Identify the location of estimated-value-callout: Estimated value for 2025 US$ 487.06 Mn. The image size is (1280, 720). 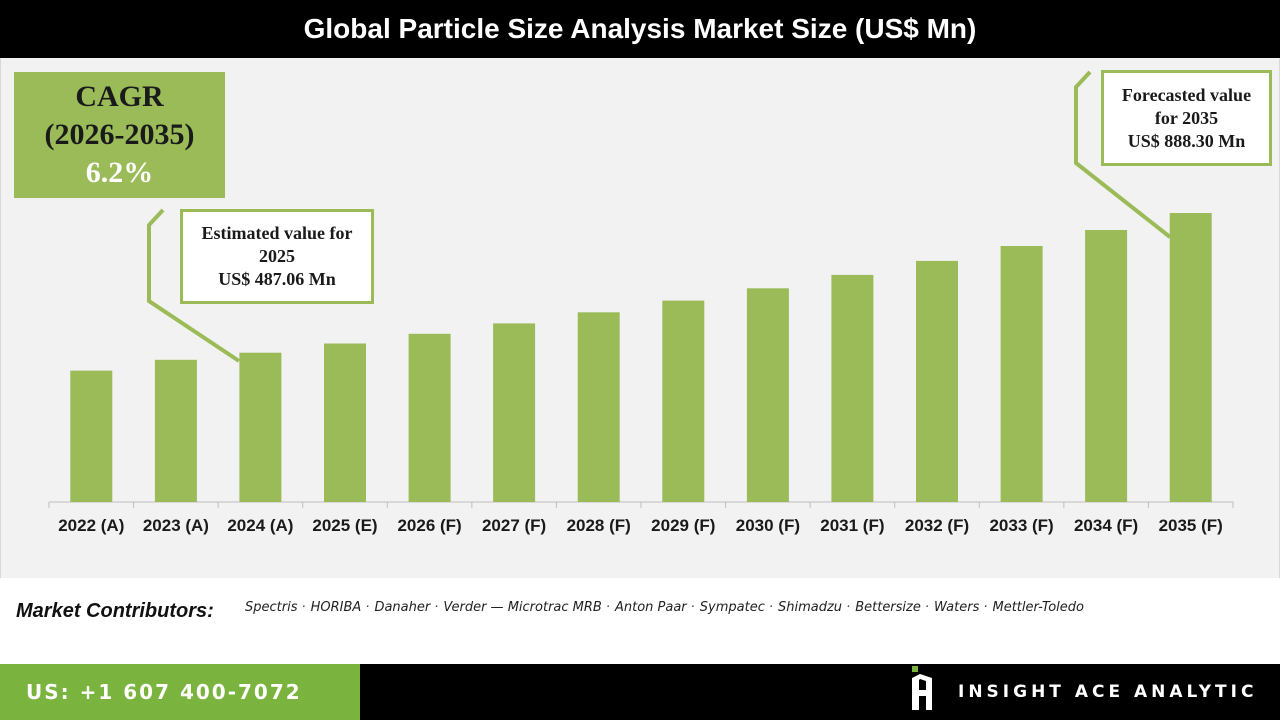
(277, 256).